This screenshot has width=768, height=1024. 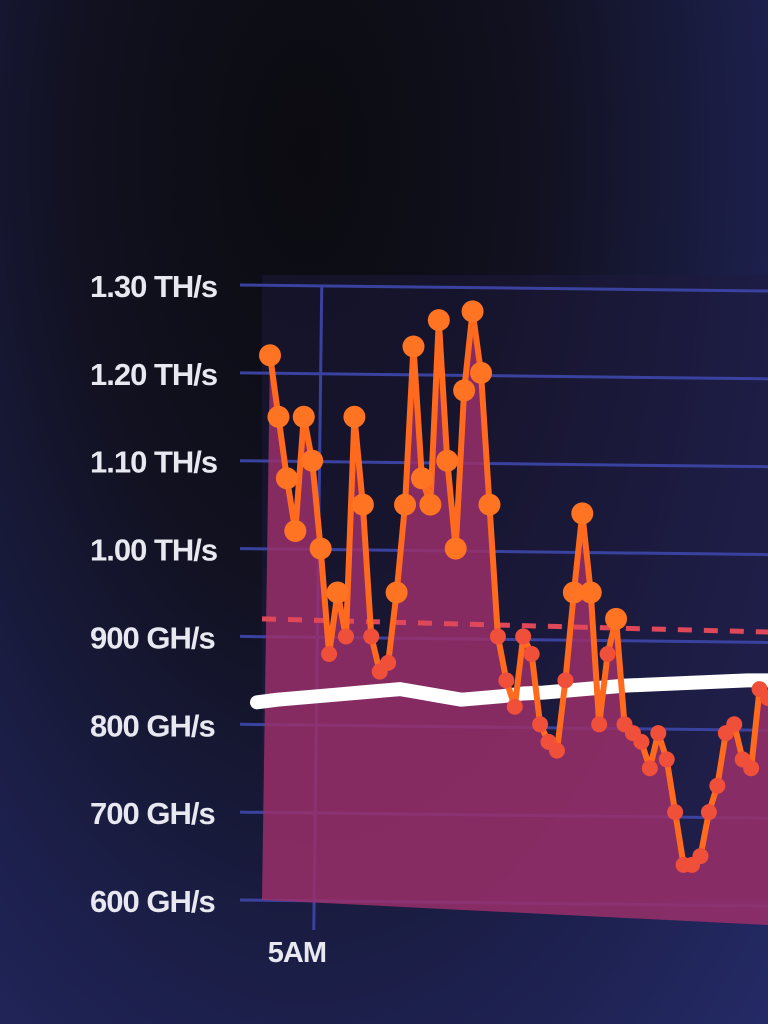 What do you see at coordinates (153, 374) in the screenshot?
I see `y-tick-label: 1.20 TH/s` at bounding box center [153, 374].